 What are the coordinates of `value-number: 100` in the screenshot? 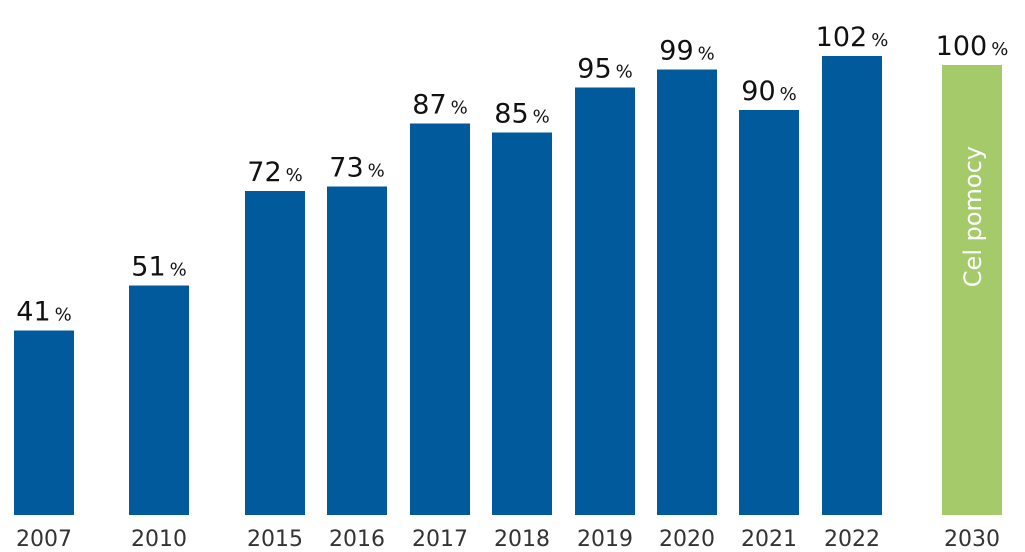 It's located at (962, 46).